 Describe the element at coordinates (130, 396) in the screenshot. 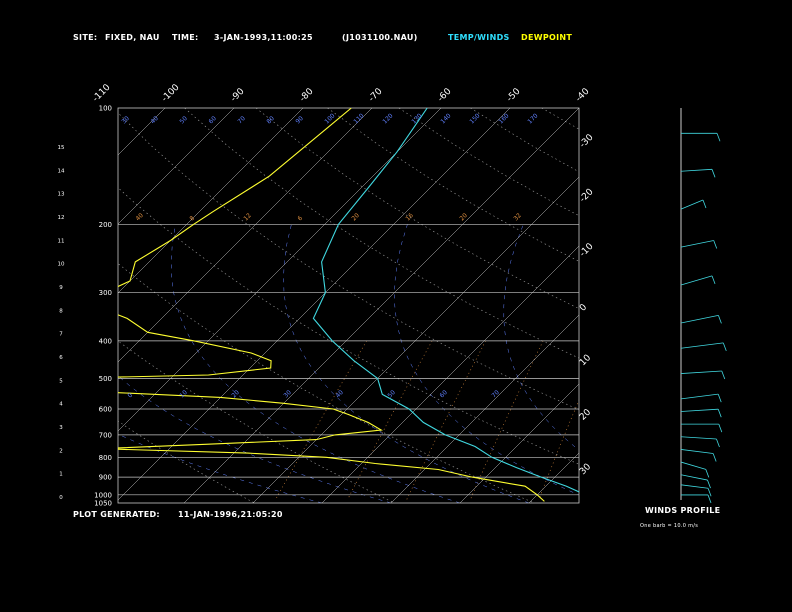

I see `lower-adiabat-label: 0` at that location.